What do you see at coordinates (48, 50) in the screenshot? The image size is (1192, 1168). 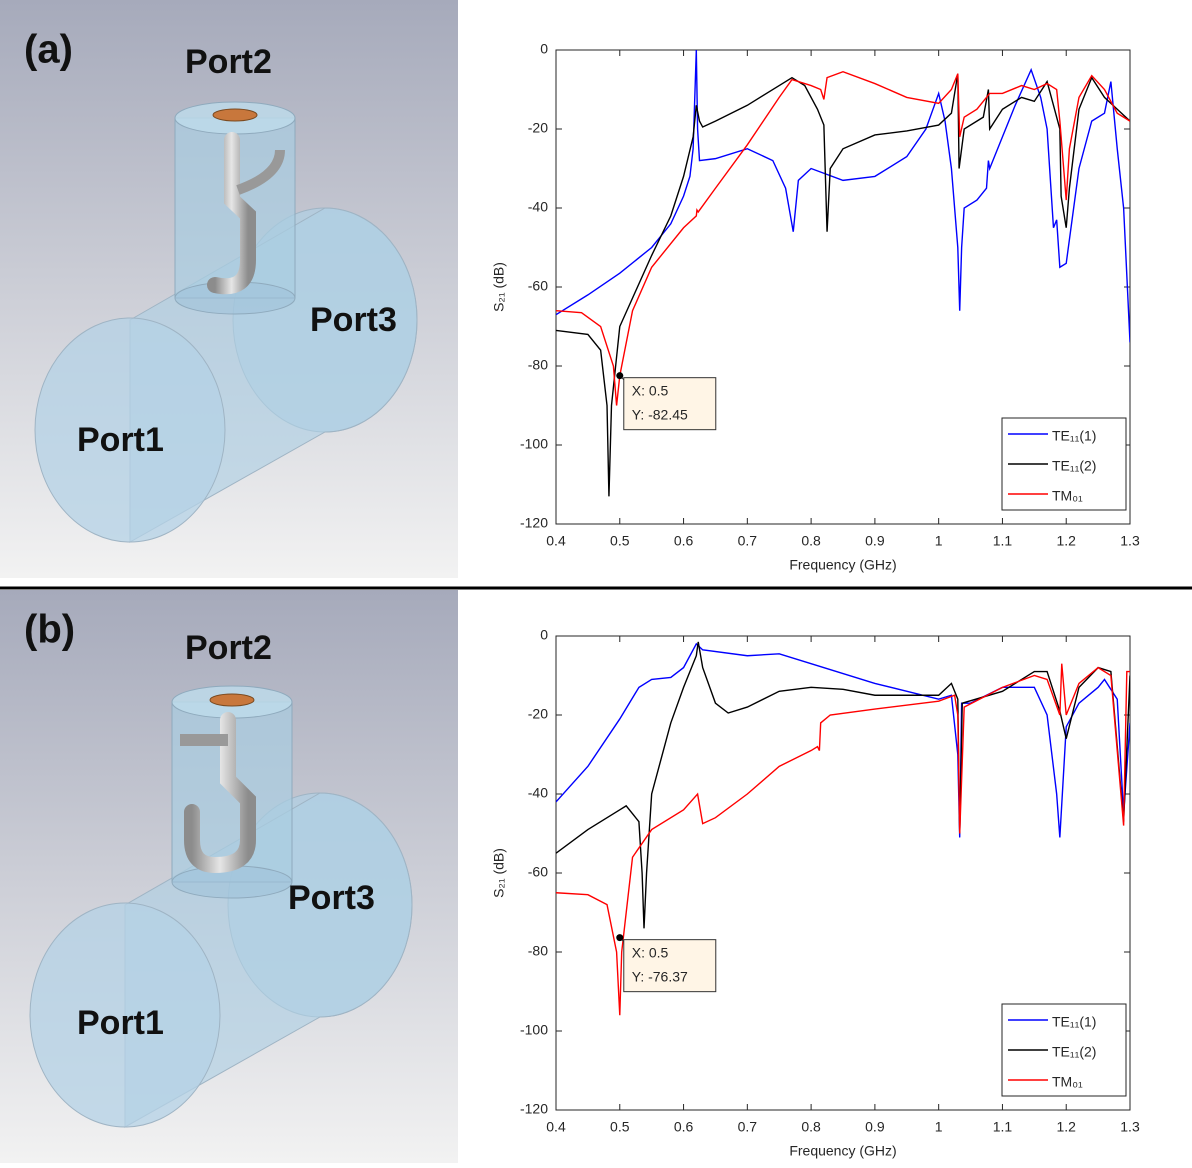 I see `panel-label: (a)` at bounding box center [48, 50].